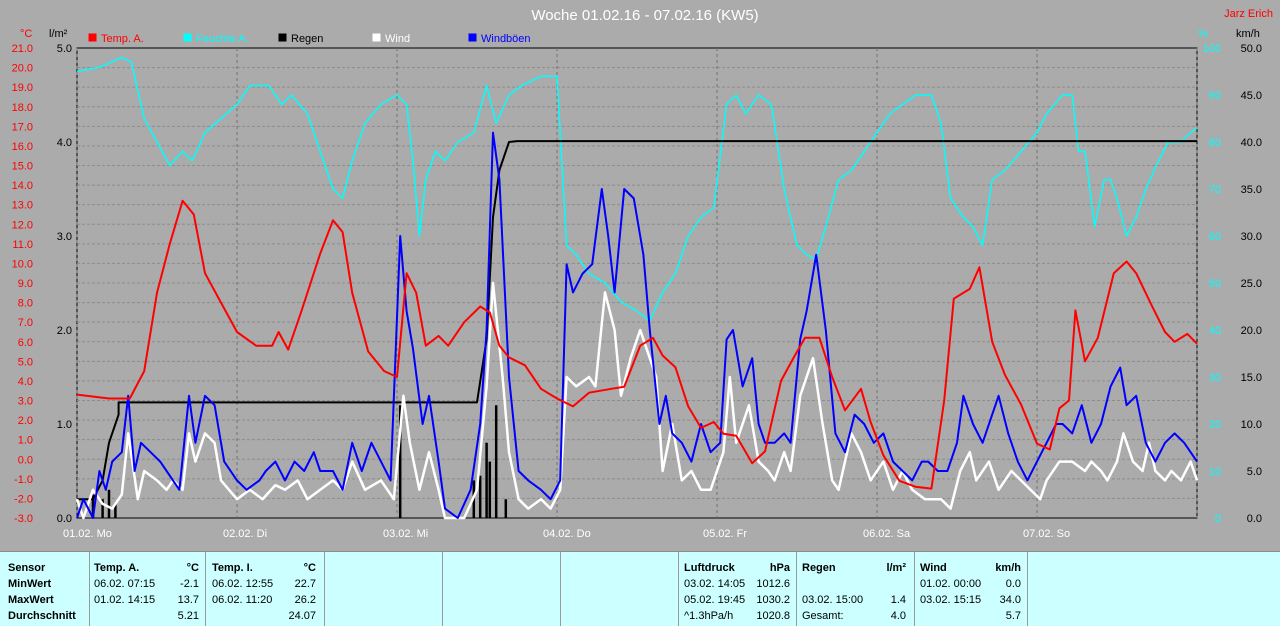 This screenshot has height=626, width=1280. Describe the element at coordinates (898, 600) in the screenshot. I see `rain-max-value: 1.4` at that location.